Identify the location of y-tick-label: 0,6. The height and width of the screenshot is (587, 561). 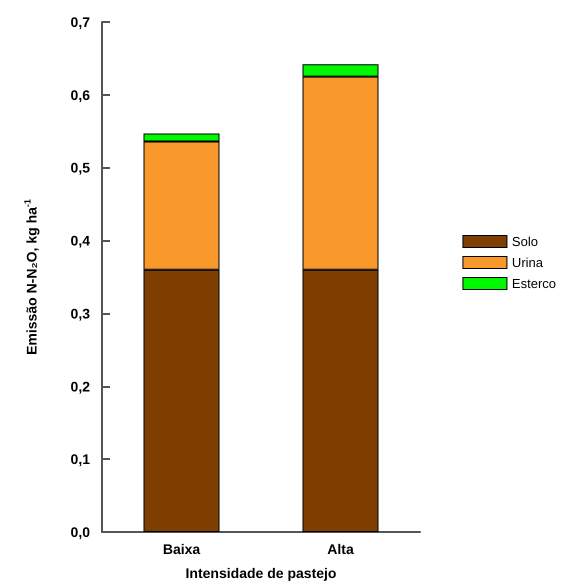
(80, 94).